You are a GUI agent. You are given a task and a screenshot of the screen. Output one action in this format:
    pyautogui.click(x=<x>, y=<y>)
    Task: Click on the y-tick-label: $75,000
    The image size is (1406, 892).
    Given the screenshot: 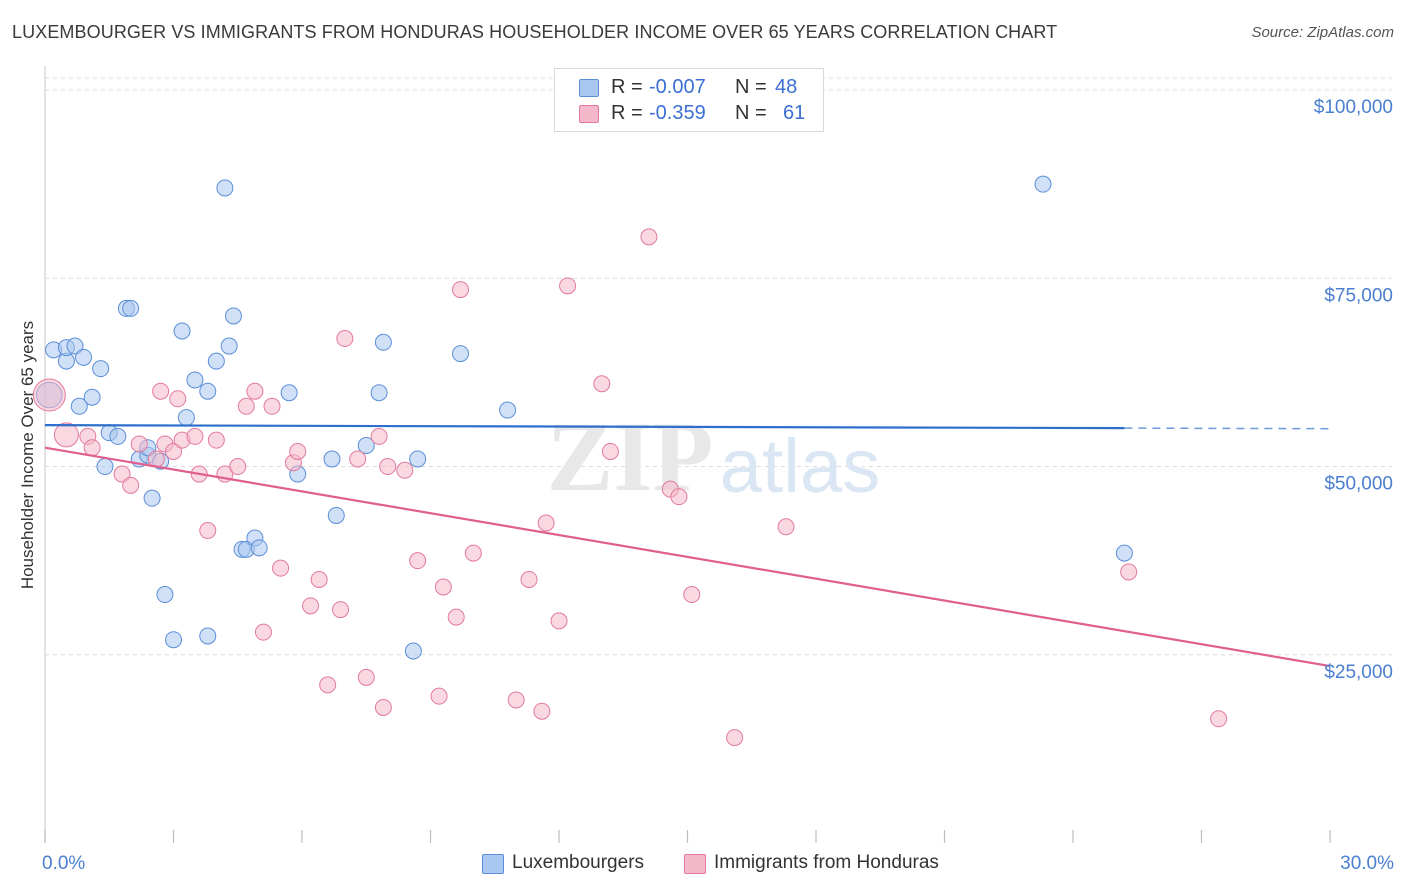 What is the action you would take?
    pyautogui.click(x=1358, y=295)
    